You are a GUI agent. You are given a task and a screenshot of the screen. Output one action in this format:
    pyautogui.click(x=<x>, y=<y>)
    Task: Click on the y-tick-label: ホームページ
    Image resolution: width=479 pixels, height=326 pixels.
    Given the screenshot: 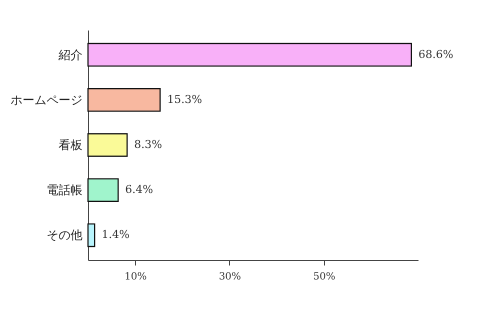 What is the action you would take?
    pyautogui.click(x=46, y=99)
    